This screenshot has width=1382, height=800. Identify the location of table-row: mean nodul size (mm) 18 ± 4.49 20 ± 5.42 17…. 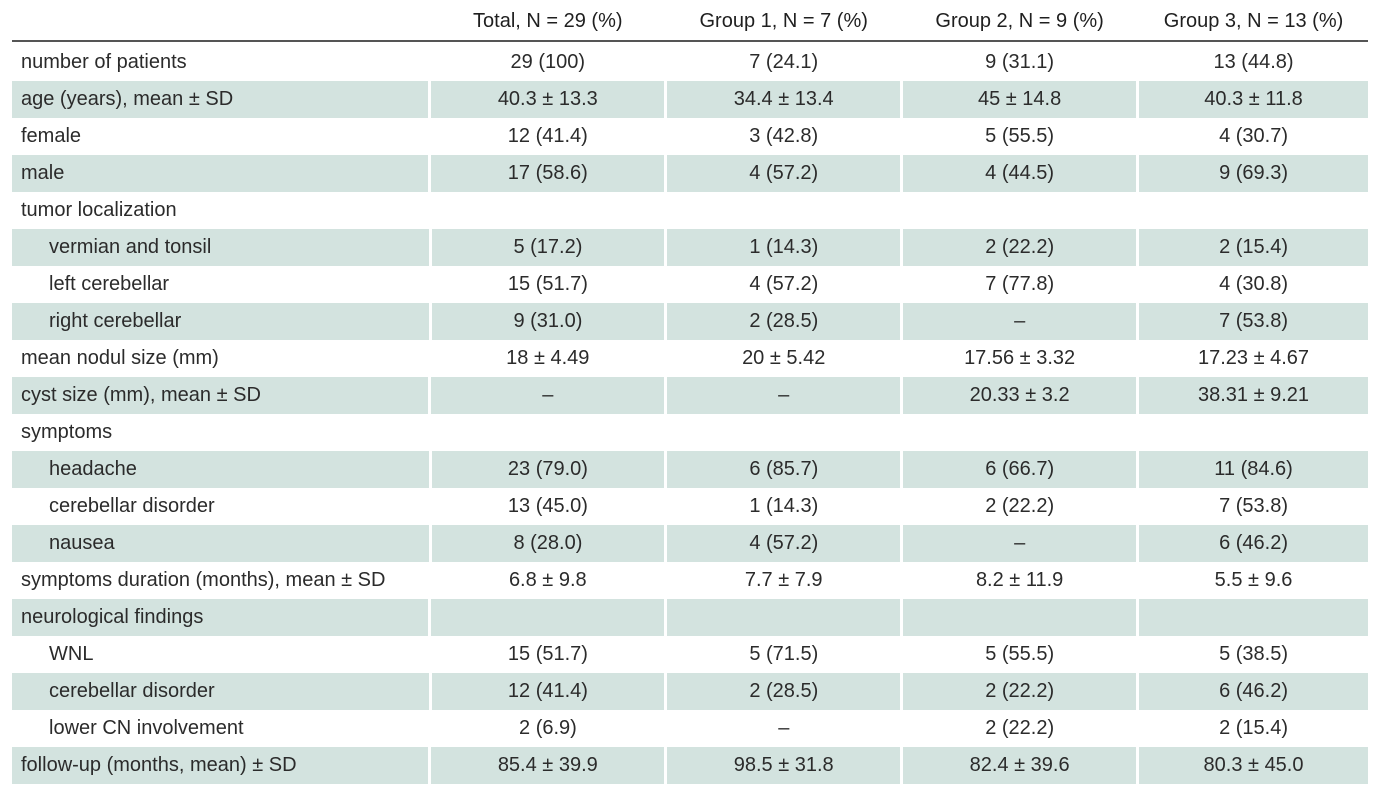
(690, 358).